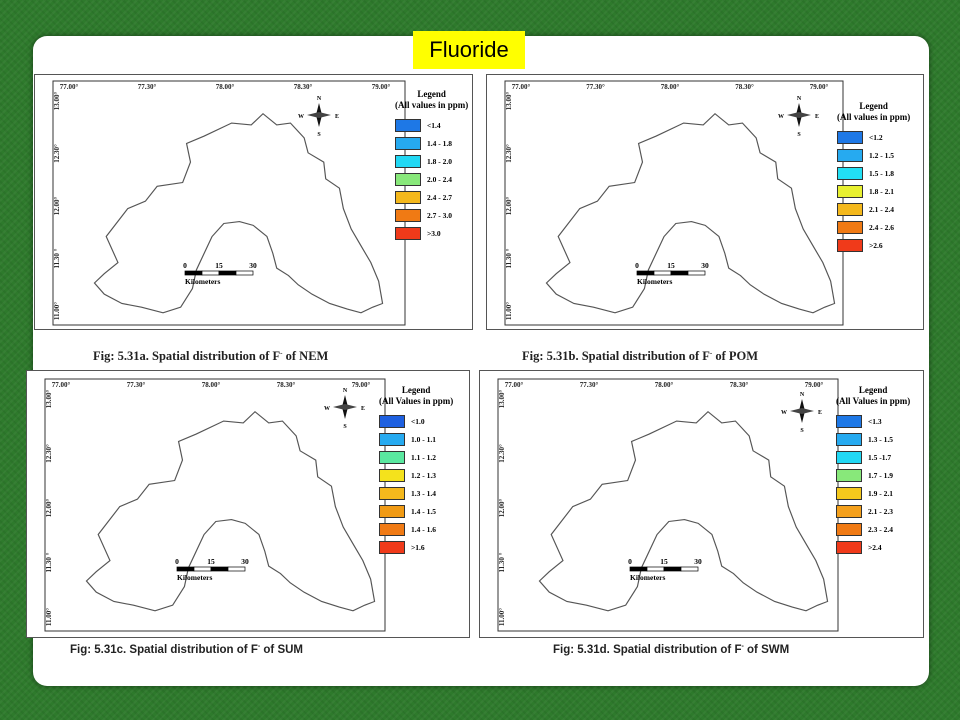 Image resolution: width=960 pixels, height=720 pixels. What do you see at coordinates (873, 138) in the screenshot?
I see `legend-item: <1.2` at bounding box center [873, 138].